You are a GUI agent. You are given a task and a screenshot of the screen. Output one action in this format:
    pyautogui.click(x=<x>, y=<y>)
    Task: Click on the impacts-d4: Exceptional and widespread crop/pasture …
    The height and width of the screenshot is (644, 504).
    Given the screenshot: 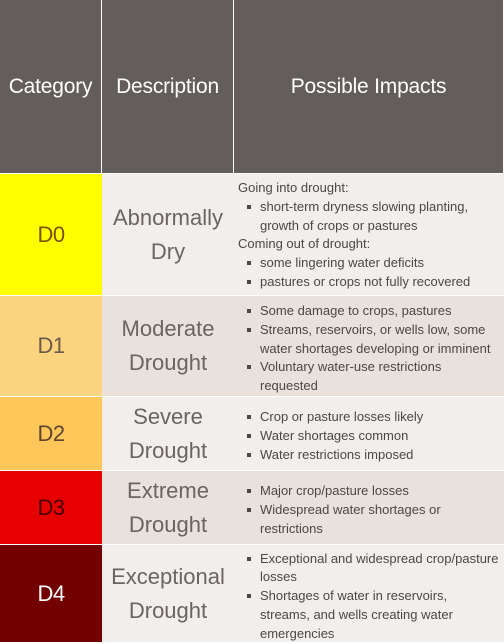 What is the action you would take?
    pyautogui.click(x=369, y=594)
    